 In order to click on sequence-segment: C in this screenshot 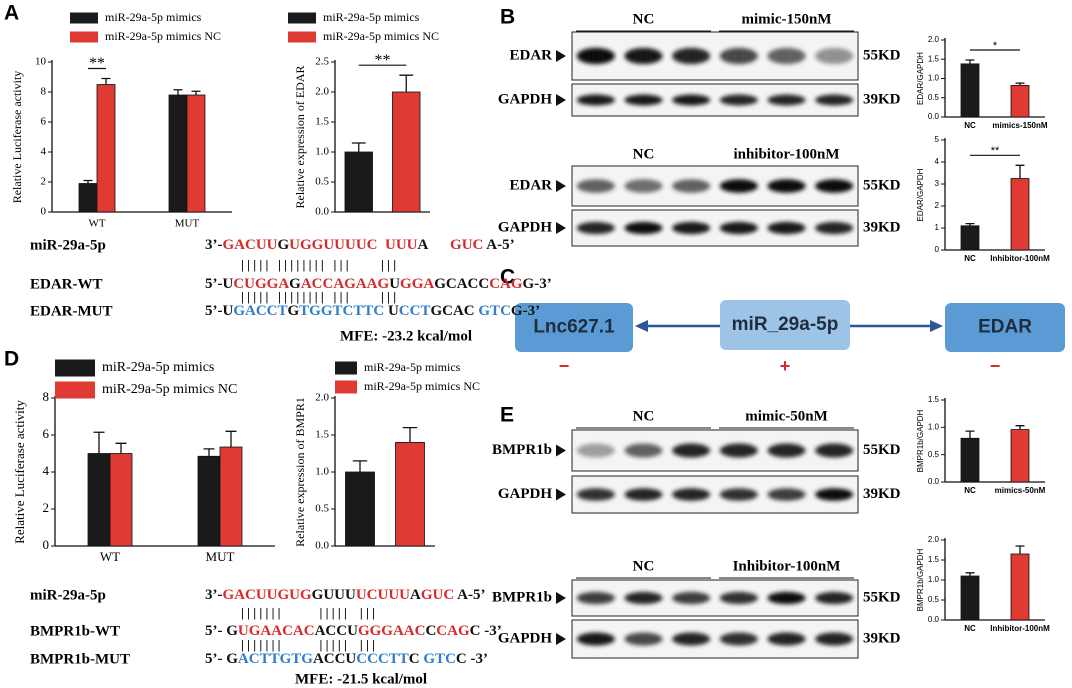, I will do `click(430, 631)`.